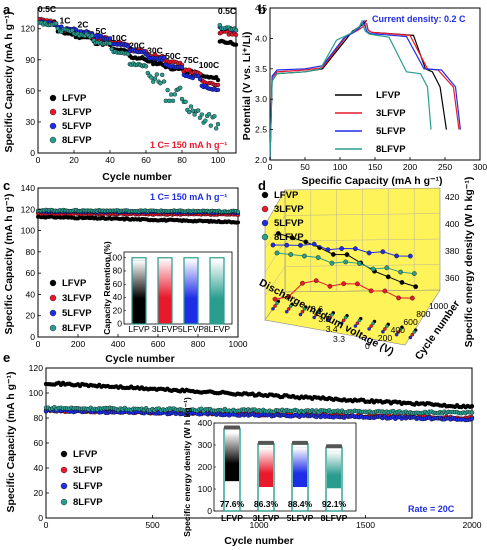  What do you see at coordinates (146, 160) in the screenshot?
I see `x-tick-label: 60` at bounding box center [146, 160].